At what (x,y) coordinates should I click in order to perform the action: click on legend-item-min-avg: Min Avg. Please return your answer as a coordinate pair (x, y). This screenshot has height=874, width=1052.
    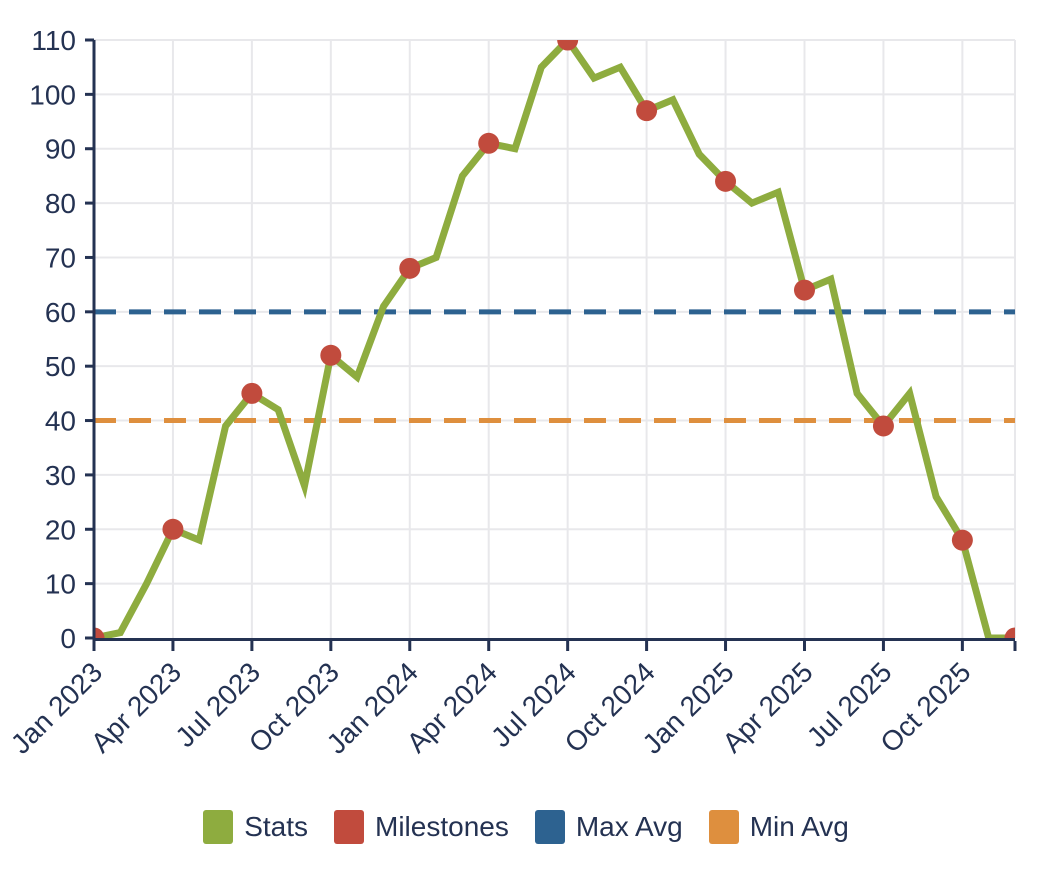
    Looking at the image, I should click on (778, 827).